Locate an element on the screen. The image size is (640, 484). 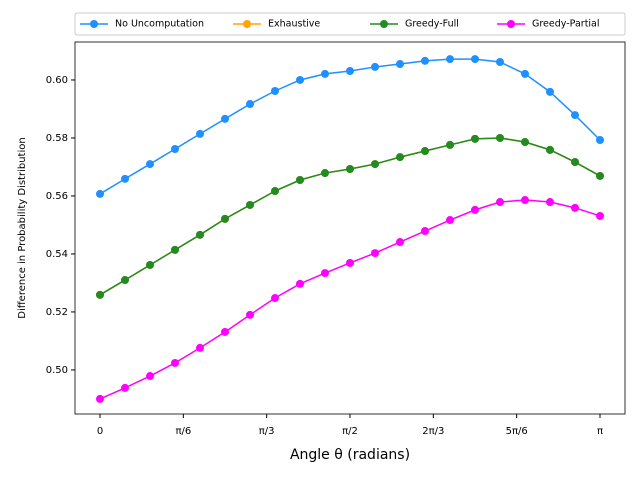
legend-label: No Uncomputation is located at coordinates (159, 24).